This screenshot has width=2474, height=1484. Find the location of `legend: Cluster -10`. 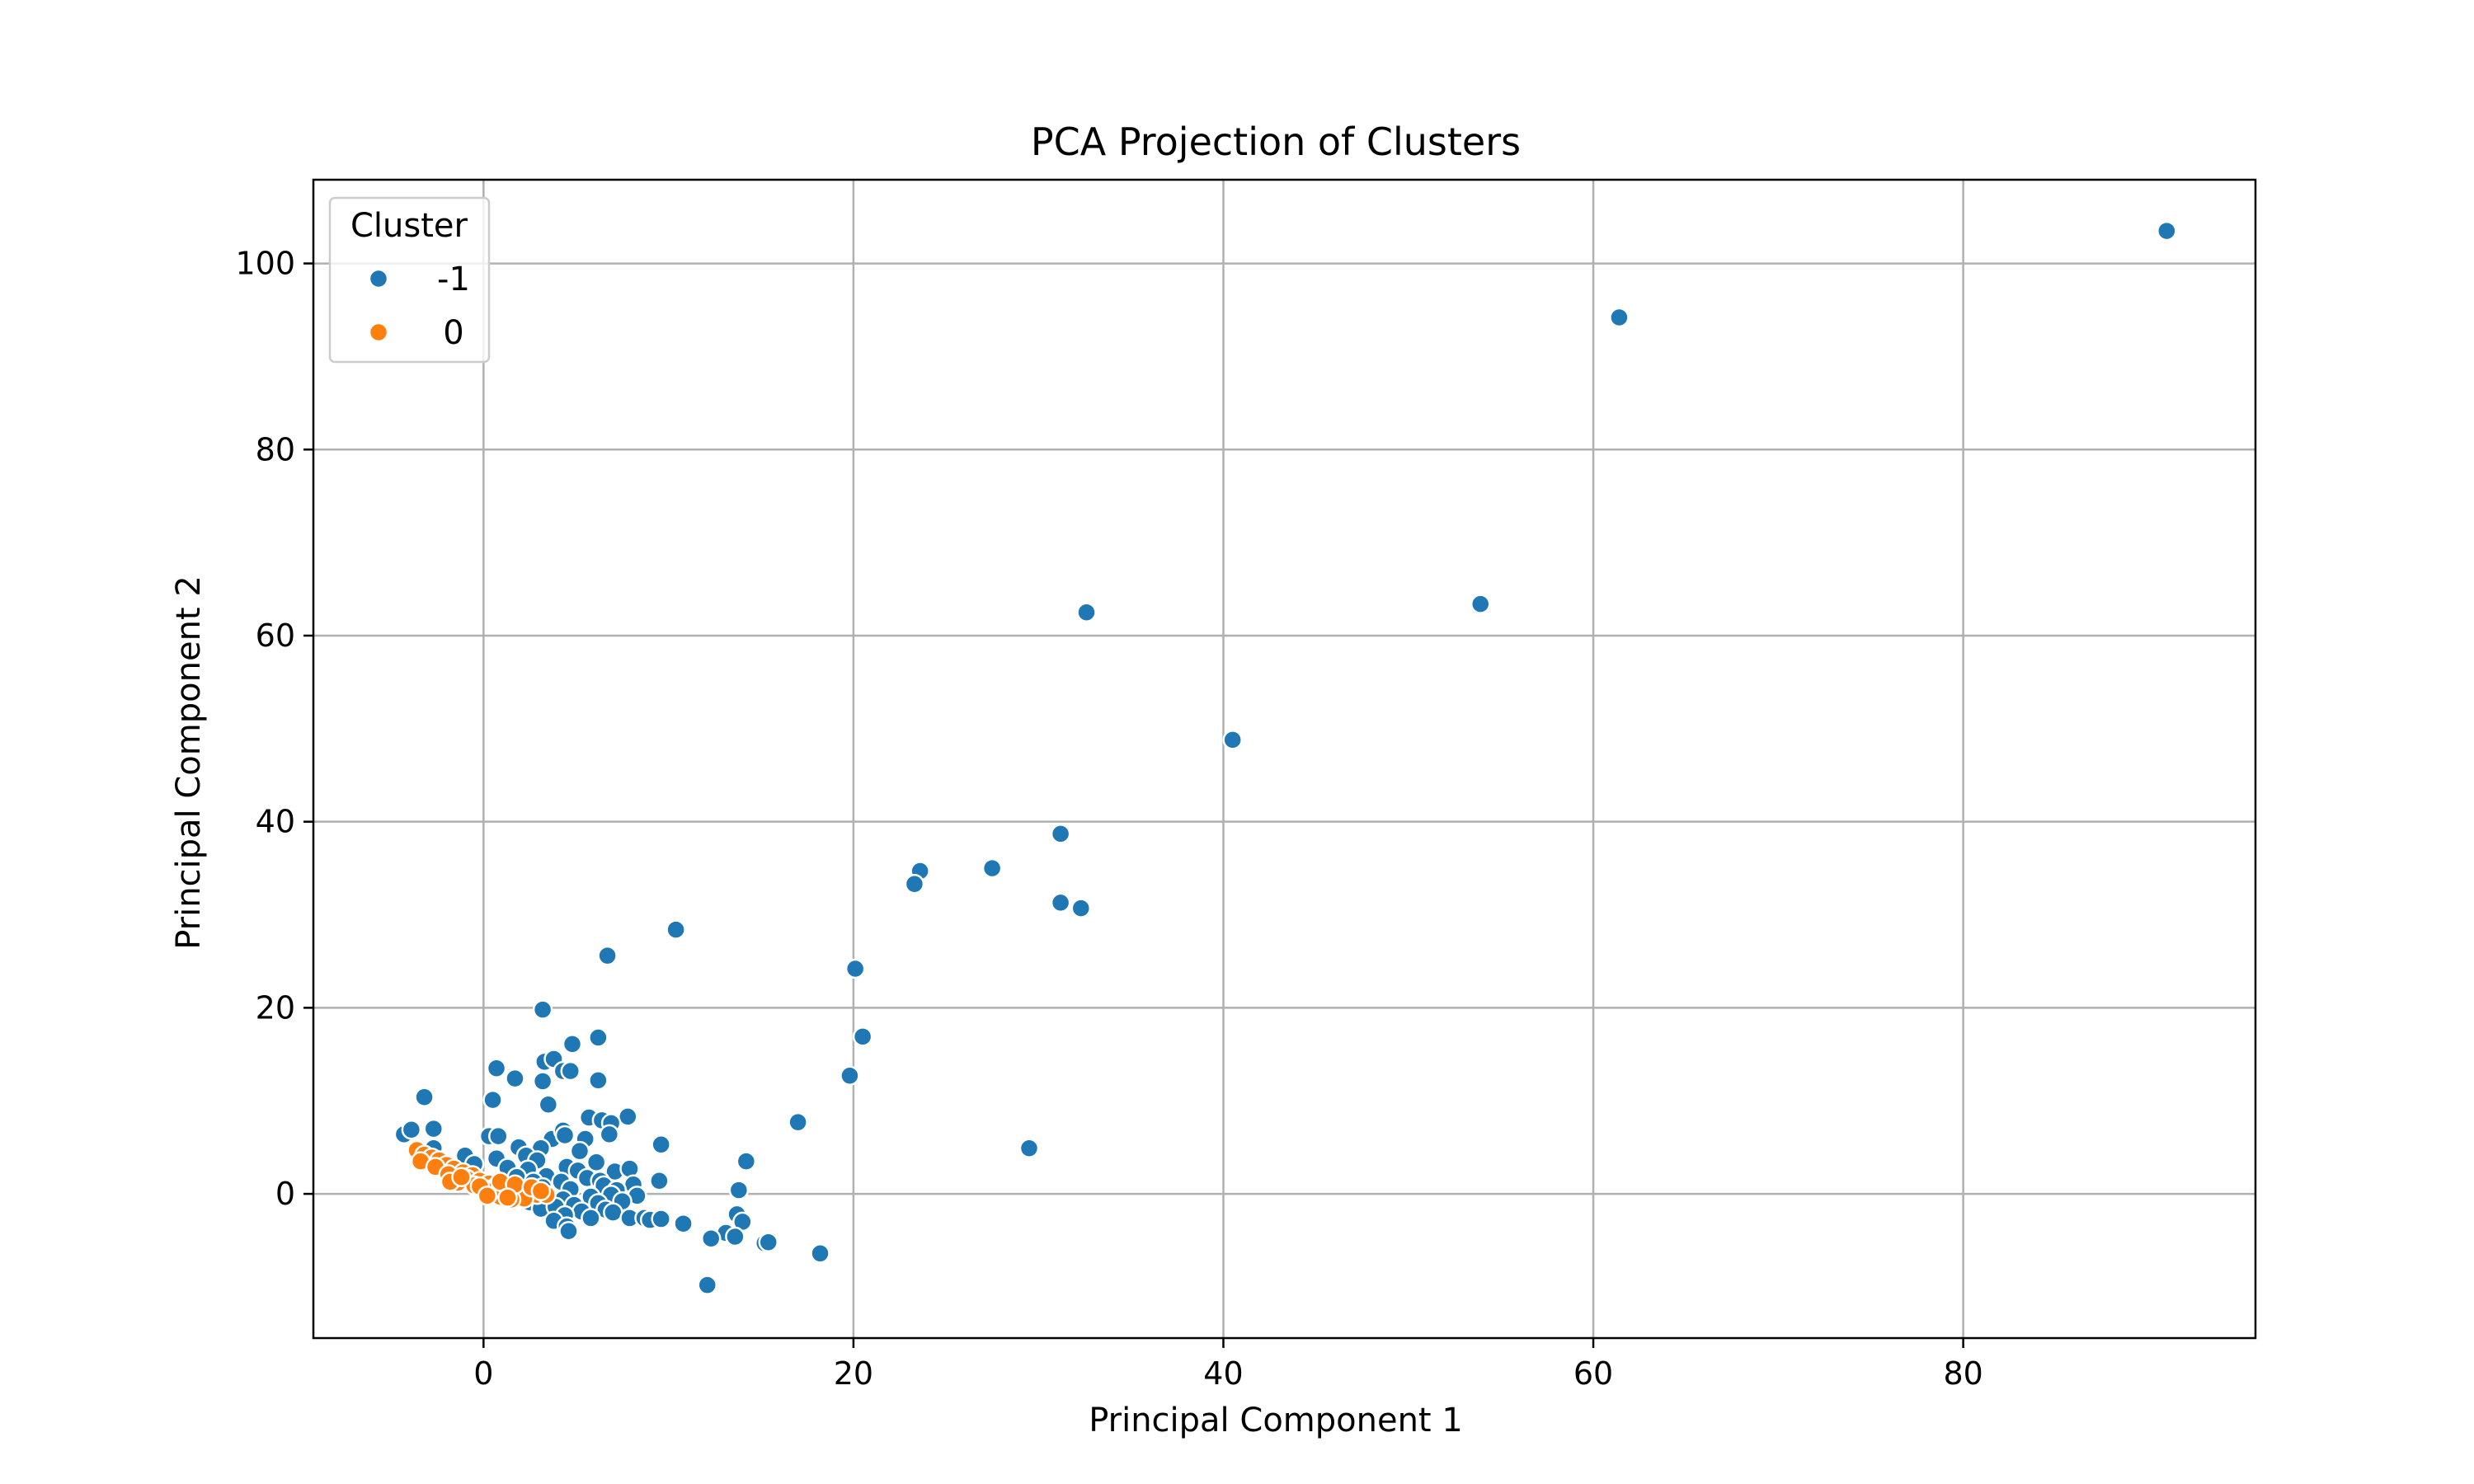

legend: Cluster -10 is located at coordinates (409, 280).